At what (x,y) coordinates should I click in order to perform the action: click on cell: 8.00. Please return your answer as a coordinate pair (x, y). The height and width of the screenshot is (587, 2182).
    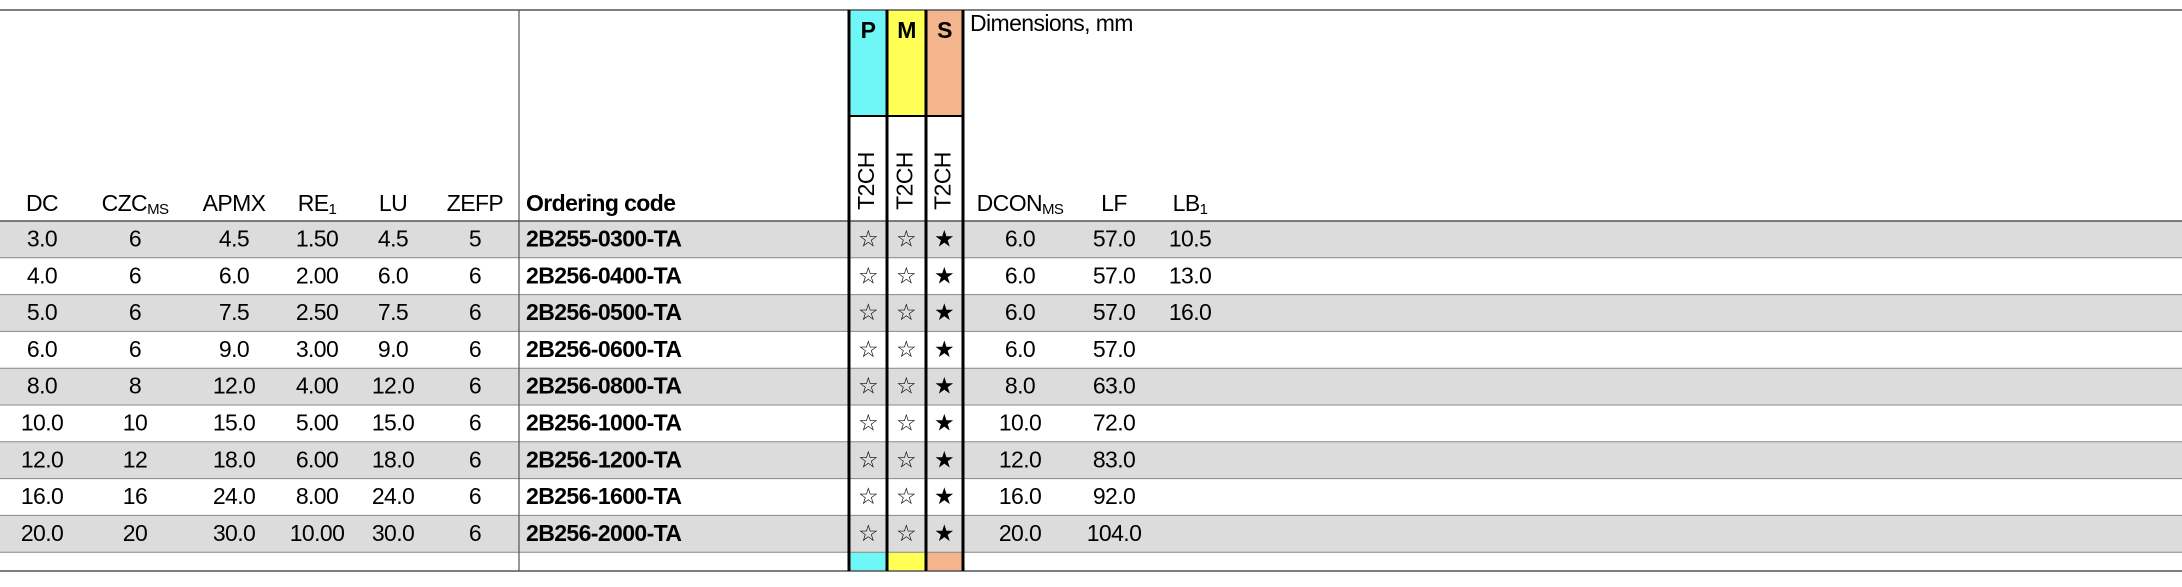
    Looking at the image, I should click on (317, 496).